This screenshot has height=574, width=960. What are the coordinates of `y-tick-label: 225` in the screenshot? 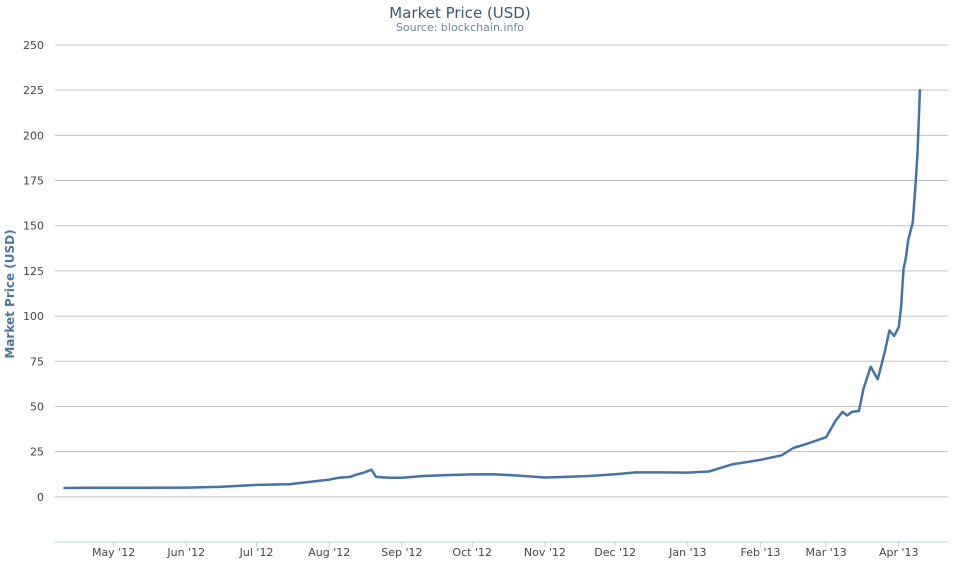 It's located at (33, 90).